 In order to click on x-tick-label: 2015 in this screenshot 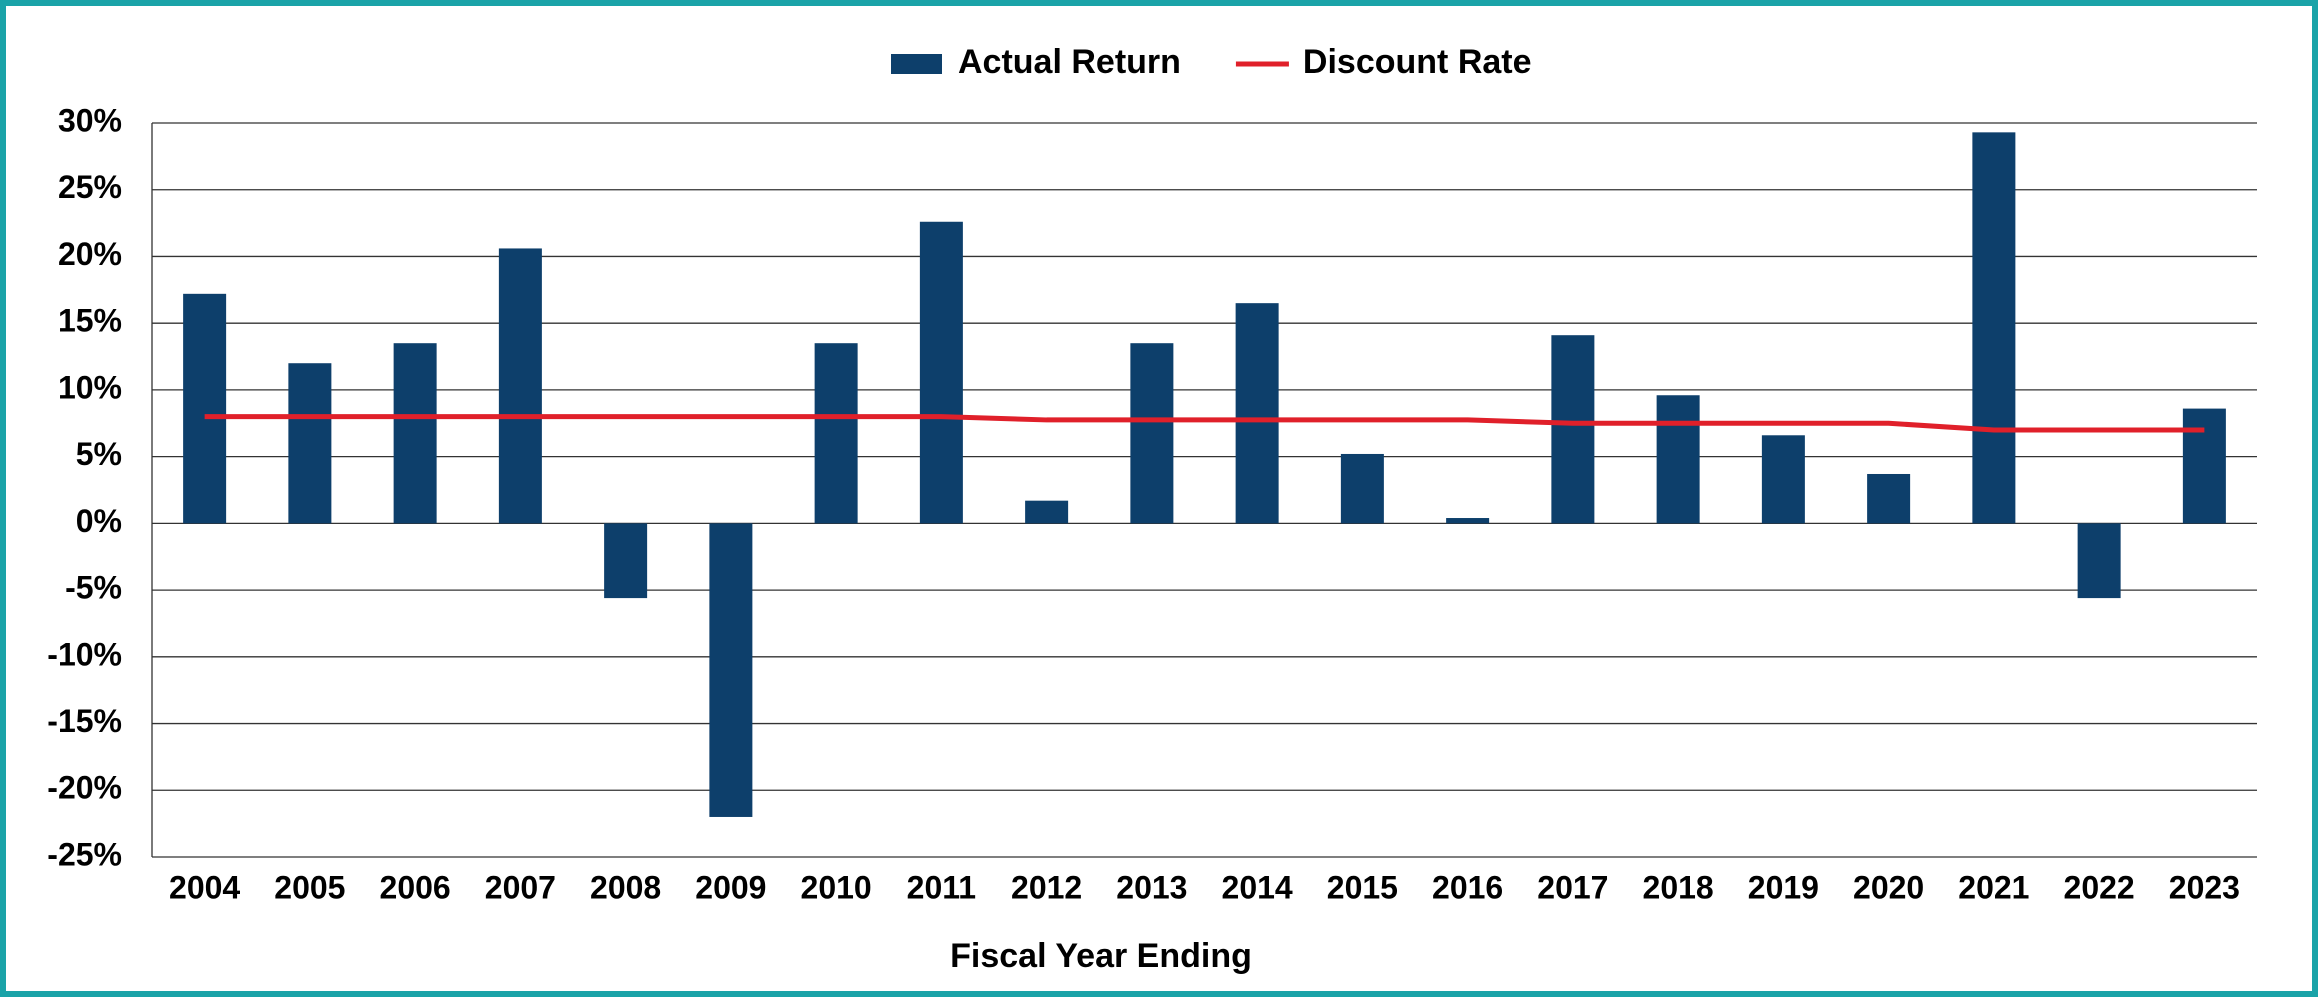, I will do `click(1362, 887)`.